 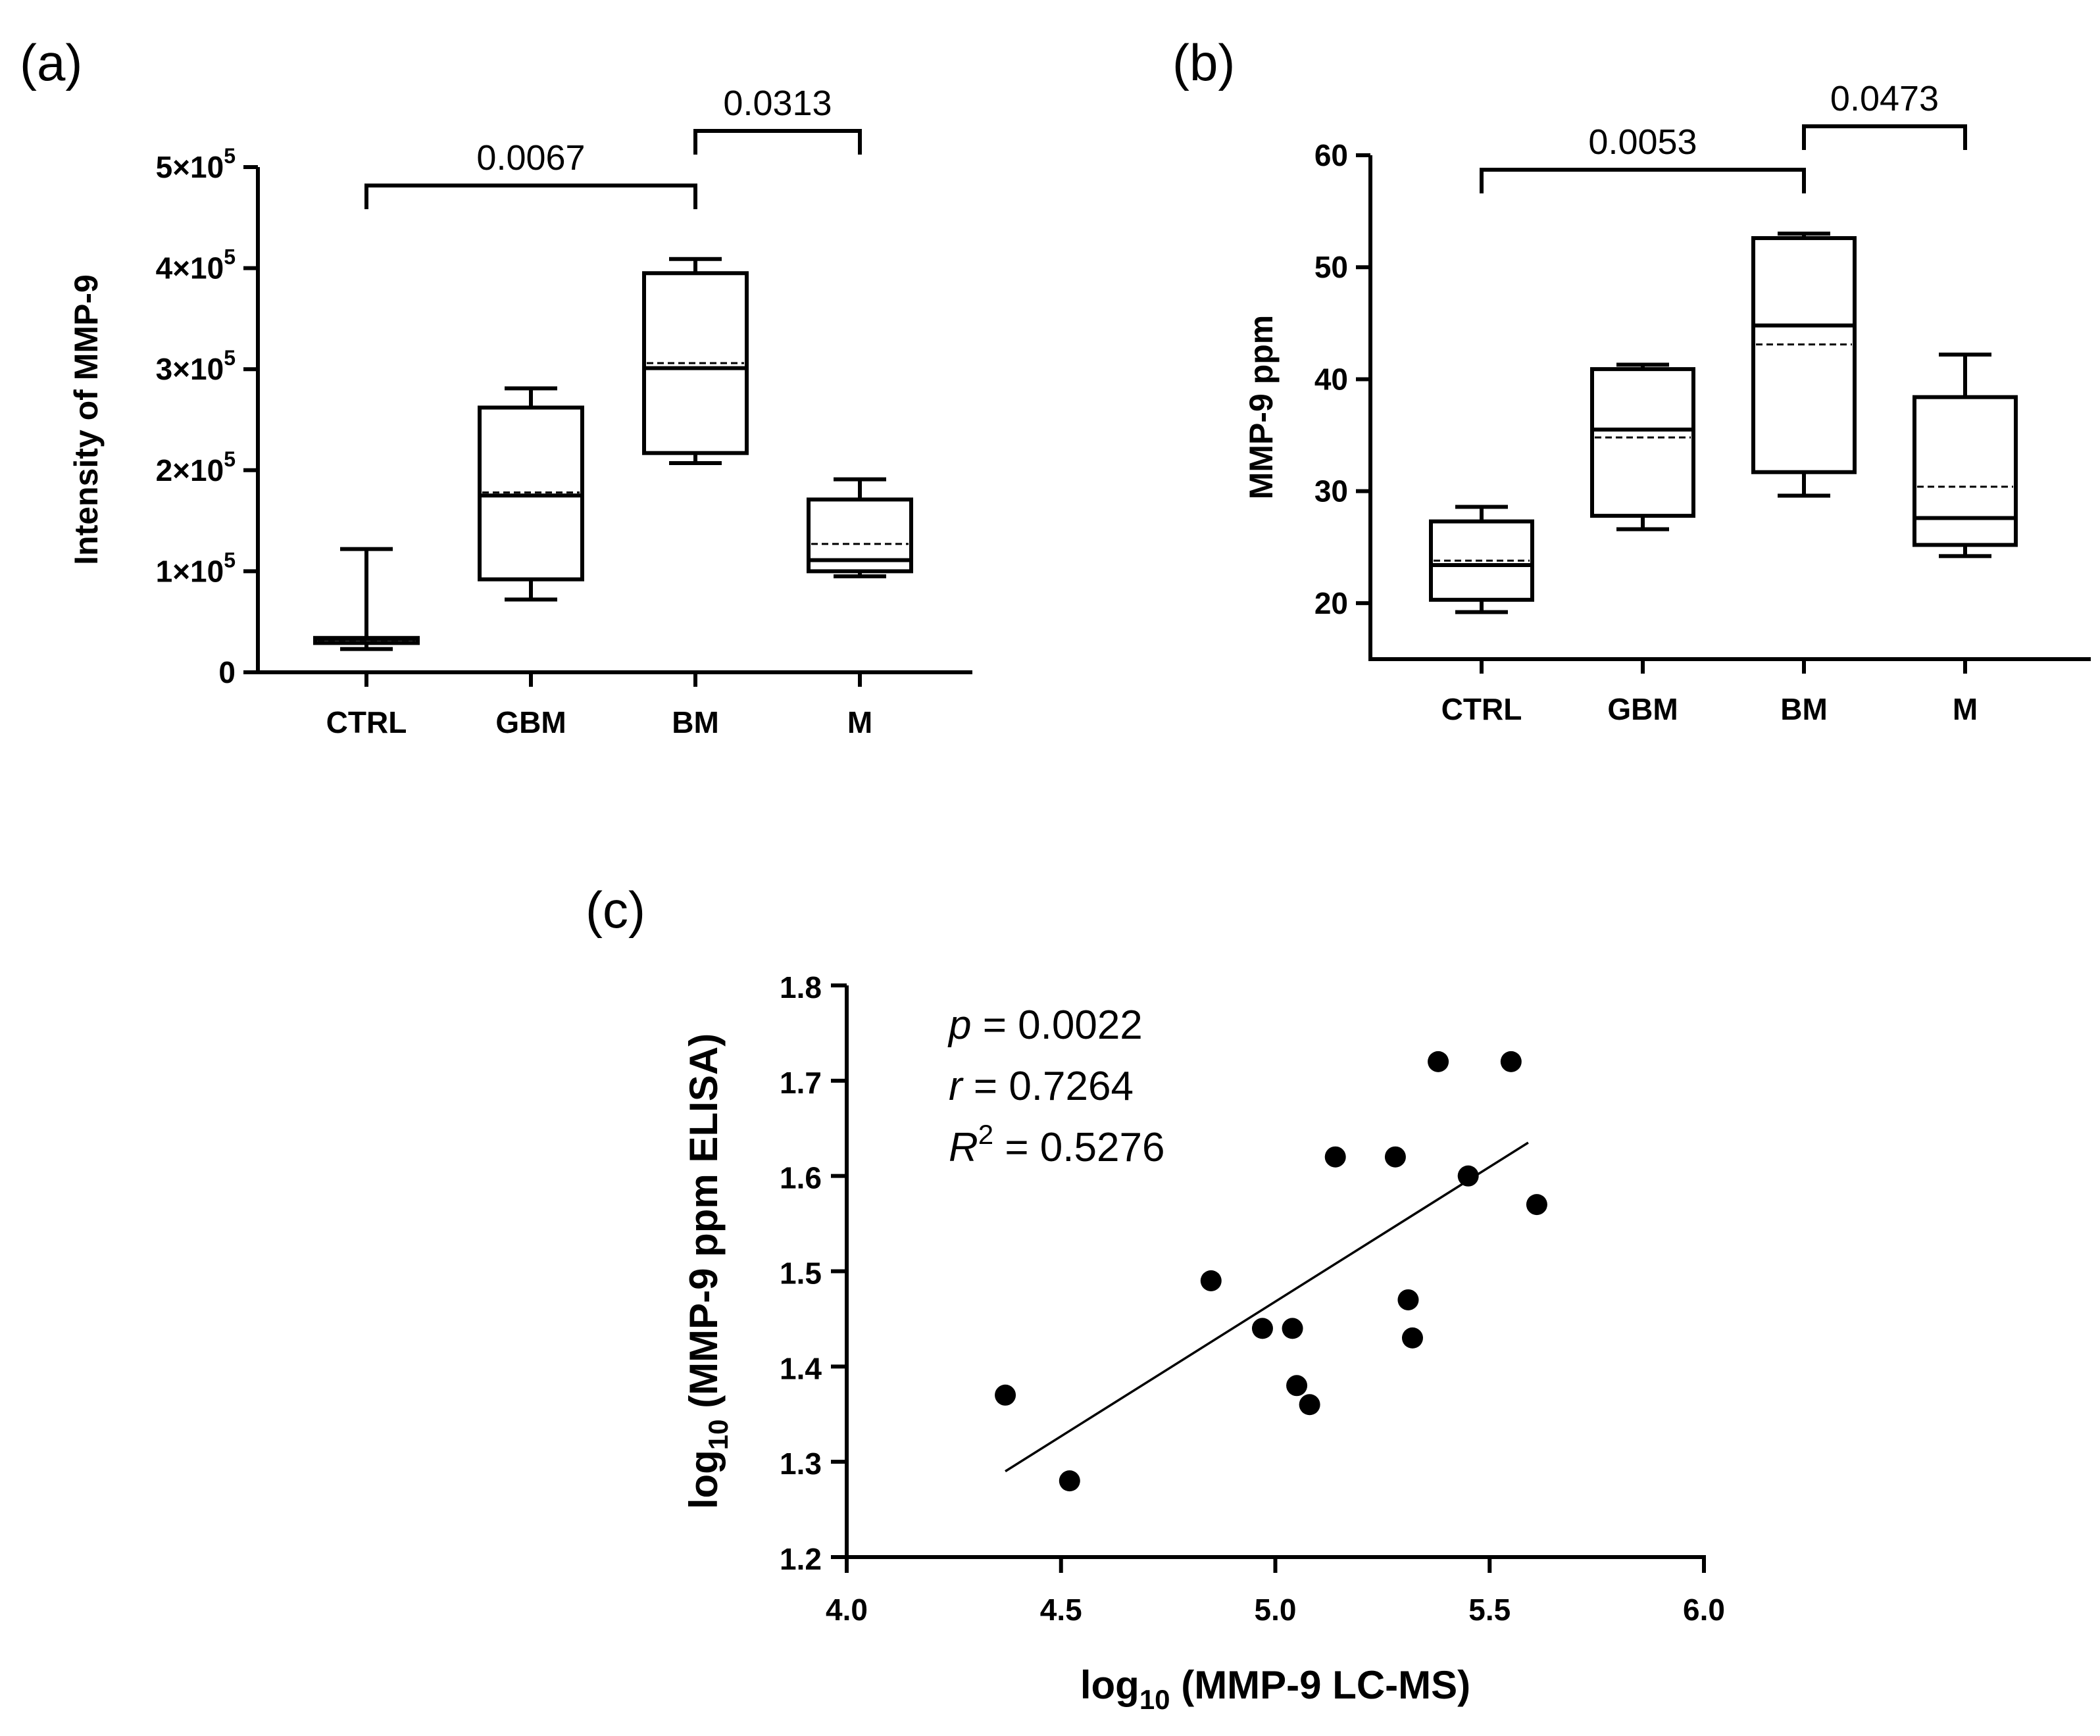 I want to click on stat-annotation: R2 = 0.5276, so click(x=1057, y=1144).